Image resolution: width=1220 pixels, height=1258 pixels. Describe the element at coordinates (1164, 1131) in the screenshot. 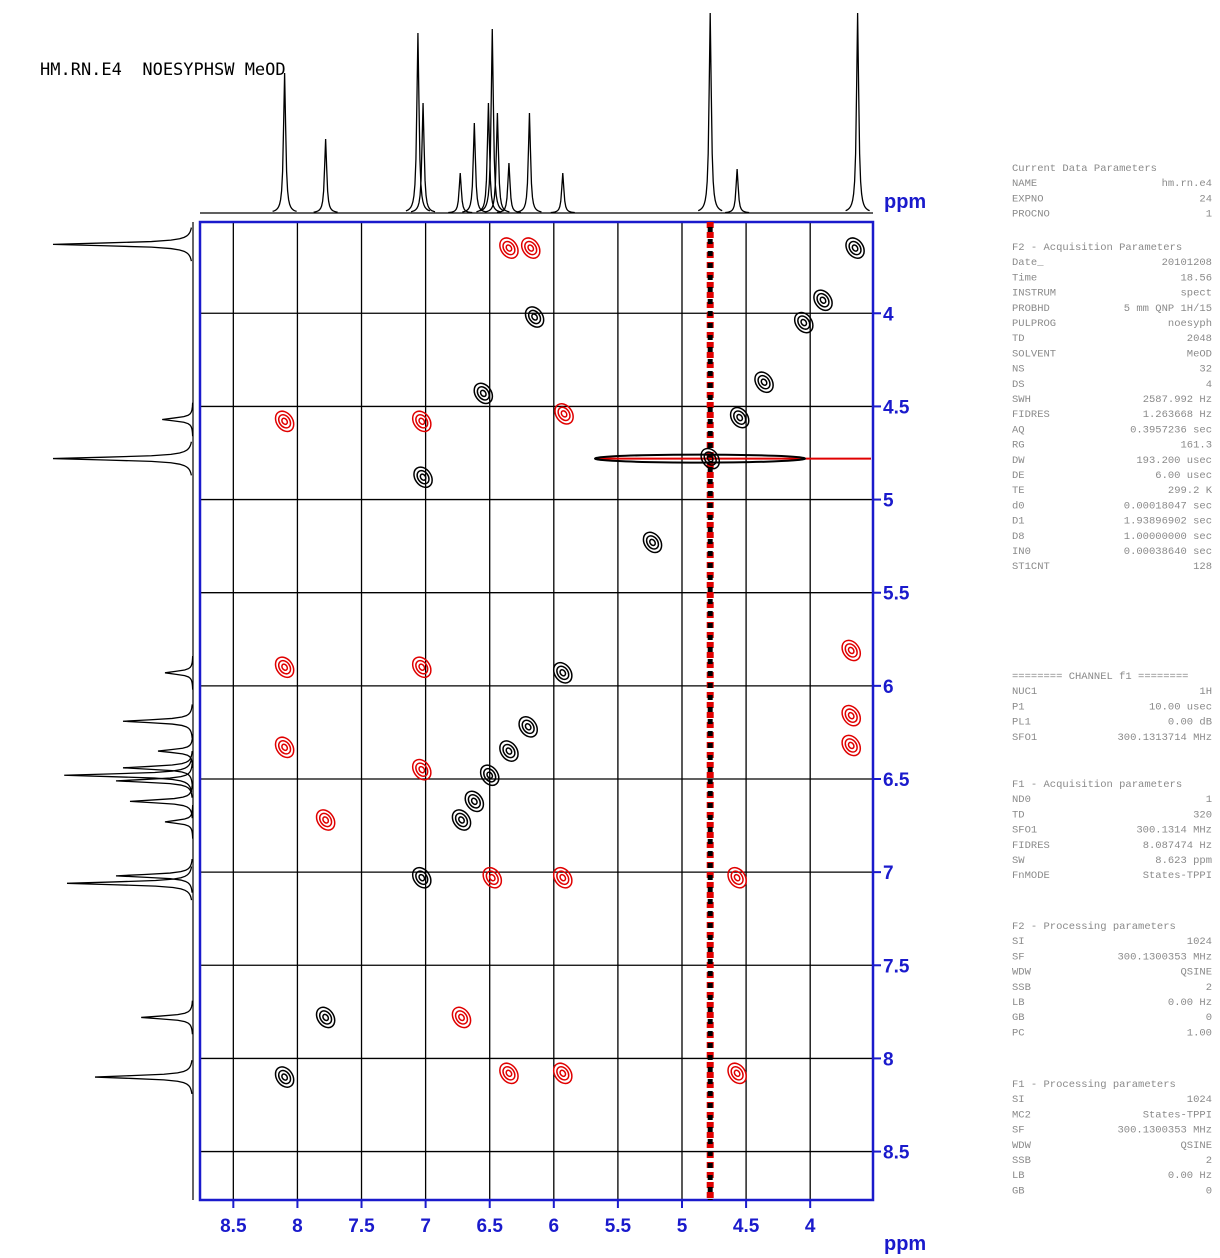

I see `param-value: 300.1300353 MHz` at that location.